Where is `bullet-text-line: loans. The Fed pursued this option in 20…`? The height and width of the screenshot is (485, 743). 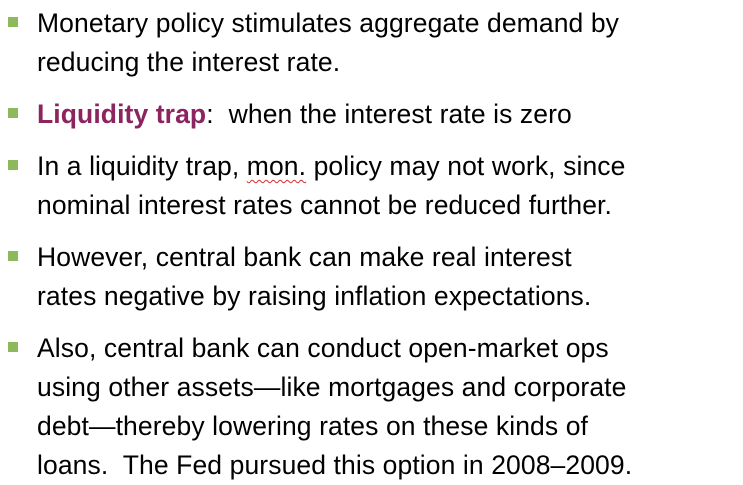
bullet-text-line: loans. The Fed pursued this option in 20… is located at coordinates (335, 465).